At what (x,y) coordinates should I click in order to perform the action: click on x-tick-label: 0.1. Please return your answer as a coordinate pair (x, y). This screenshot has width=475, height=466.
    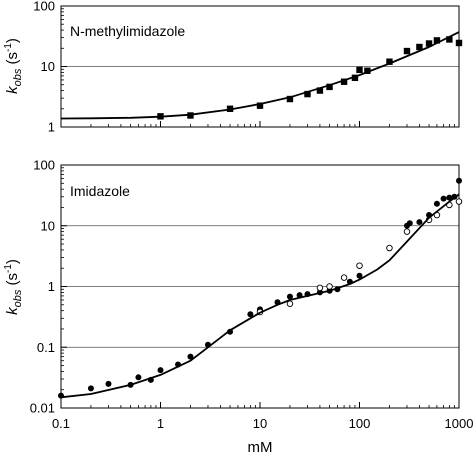
    Looking at the image, I should click on (61, 423).